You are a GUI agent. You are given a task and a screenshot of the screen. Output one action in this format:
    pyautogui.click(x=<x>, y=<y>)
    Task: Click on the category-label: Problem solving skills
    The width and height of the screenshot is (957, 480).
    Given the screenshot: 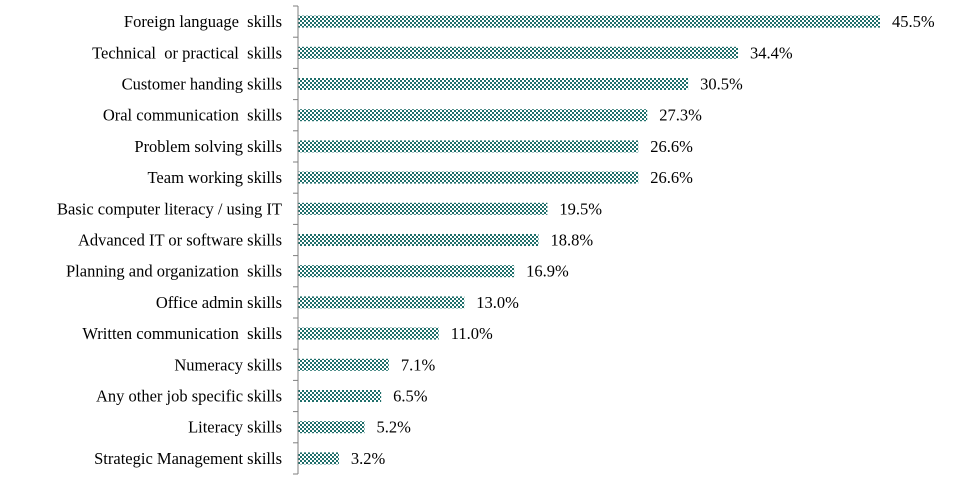 What is the action you would take?
    pyautogui.click(x=208, y=146)
    